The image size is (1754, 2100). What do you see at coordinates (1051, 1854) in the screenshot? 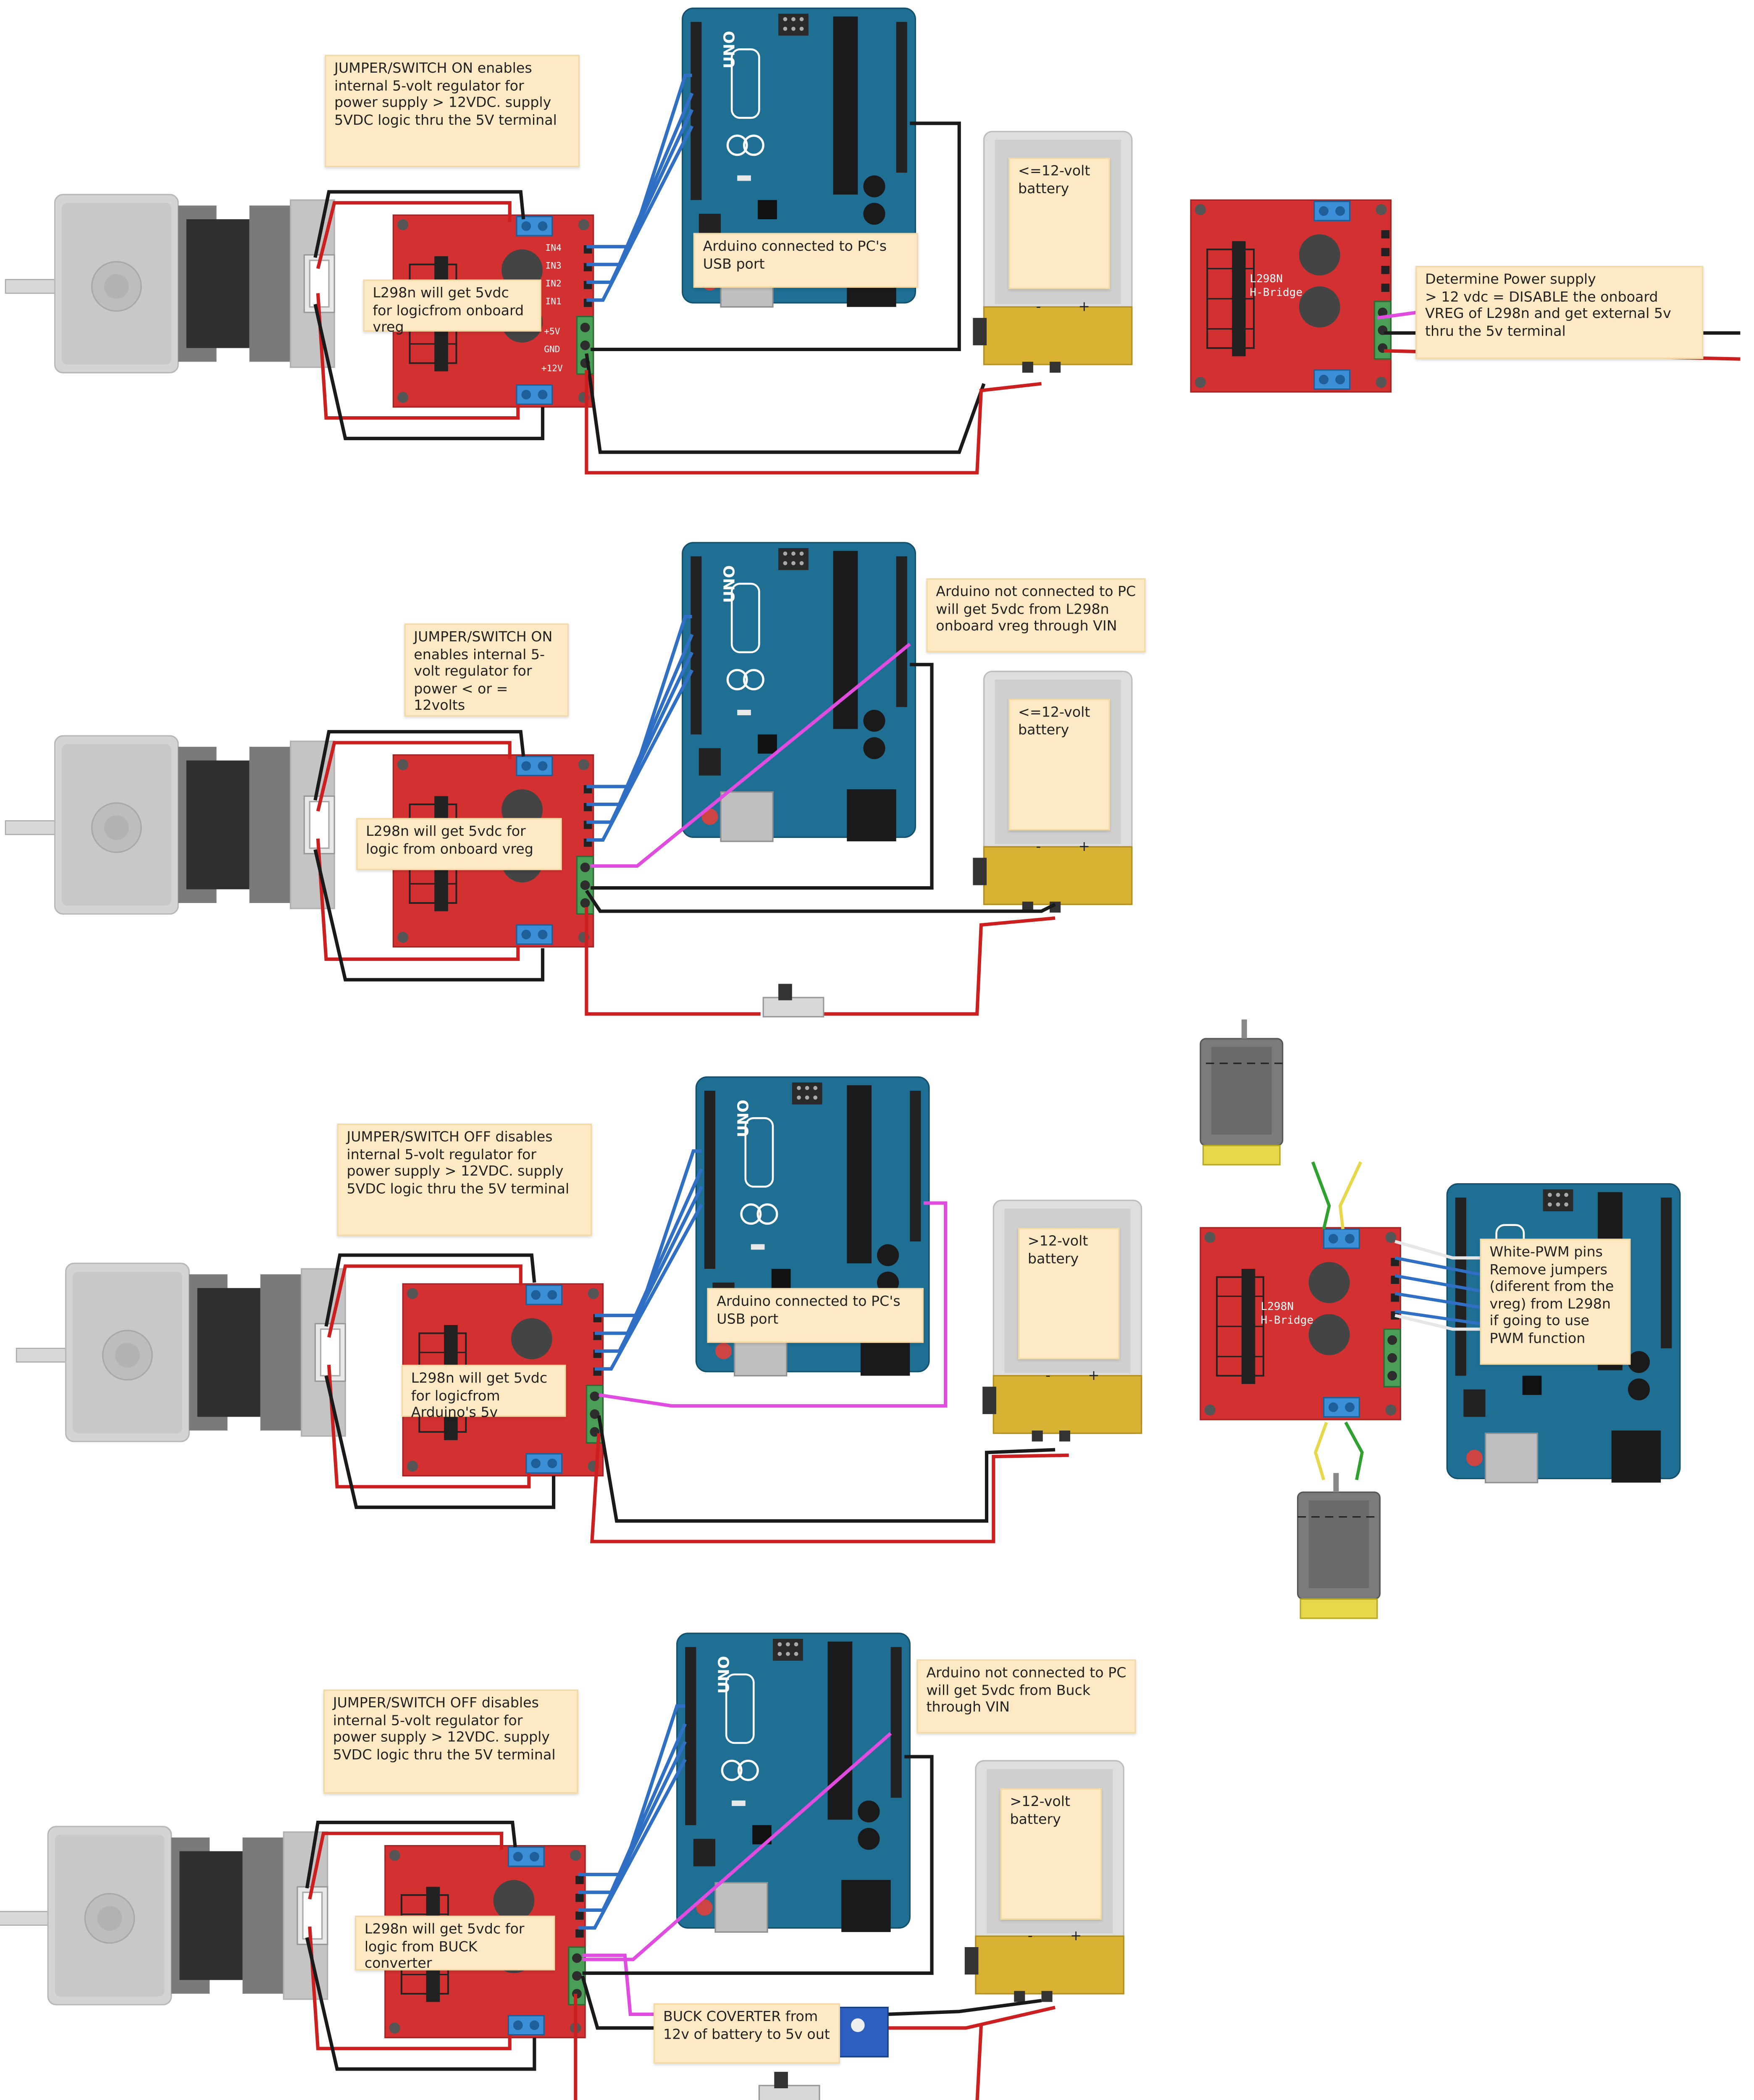
I see `note-s4-battery: >12-volt battery` at bounding box center [1051, 1854].